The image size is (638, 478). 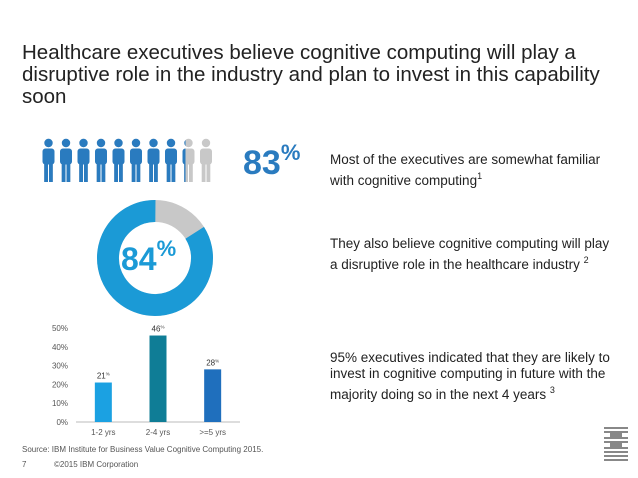 What do you see at coordinates (480, 176) in the screenshot?
I see `statement1-note: 1` at bounding box center [480, 176].